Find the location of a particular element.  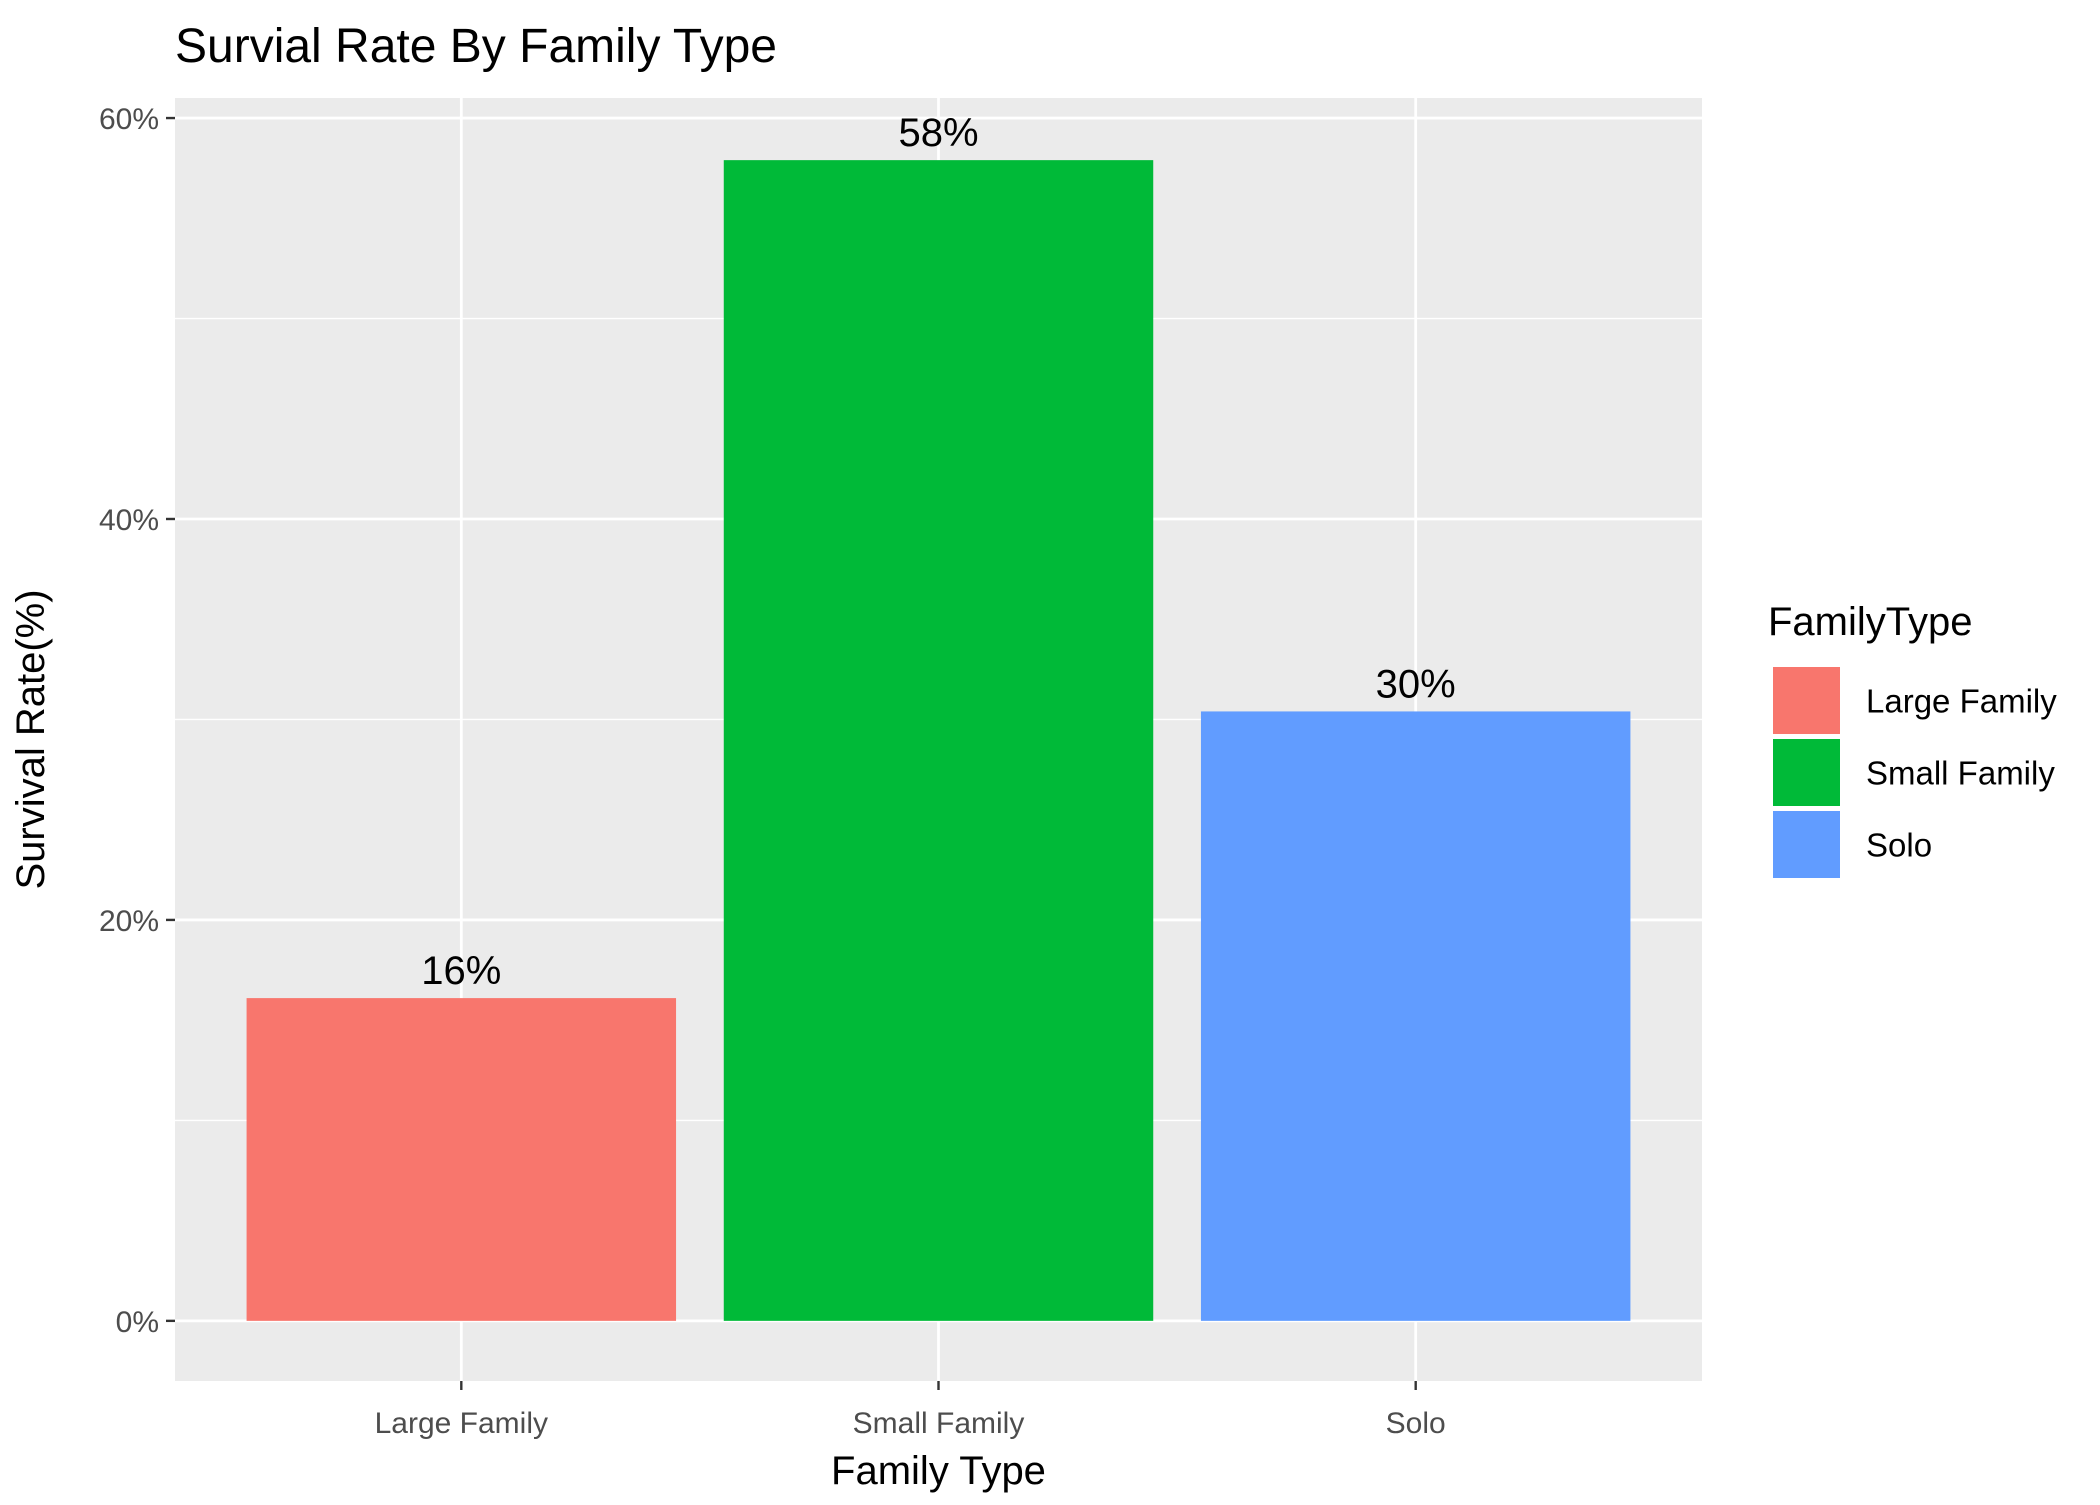

chart-title: Survial Rate By Family Type is located at coordinates (476, 46).